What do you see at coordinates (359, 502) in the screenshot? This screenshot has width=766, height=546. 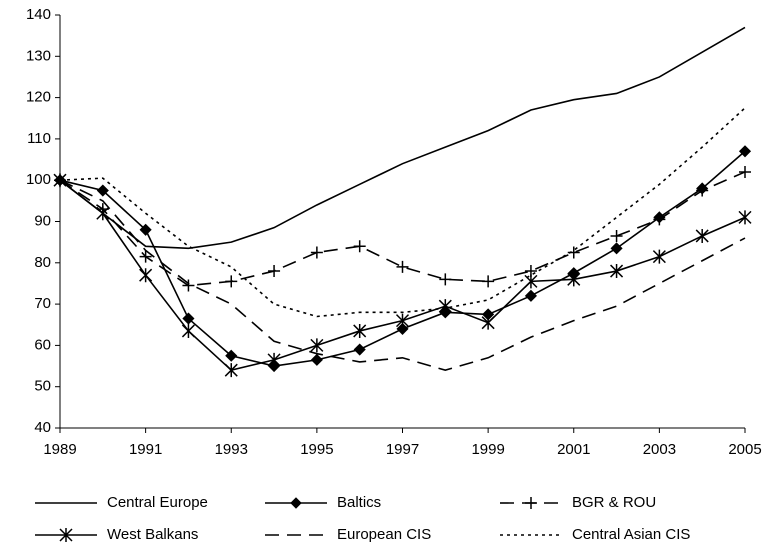 I see `legend-label: Baltics` at bounding box center [359, 502].